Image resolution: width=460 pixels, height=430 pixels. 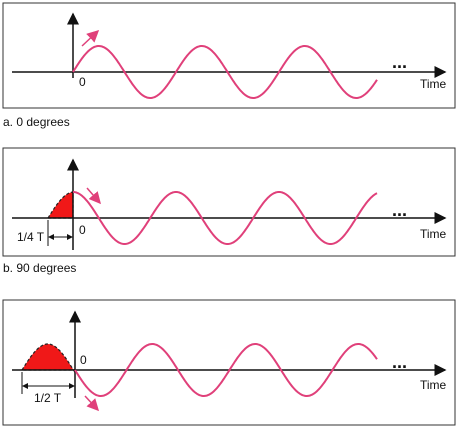 What do you see at coordinates (48, 398) in the screenshot?
I see `shift-label: 1/2 T` at bounding box center [48, 398].